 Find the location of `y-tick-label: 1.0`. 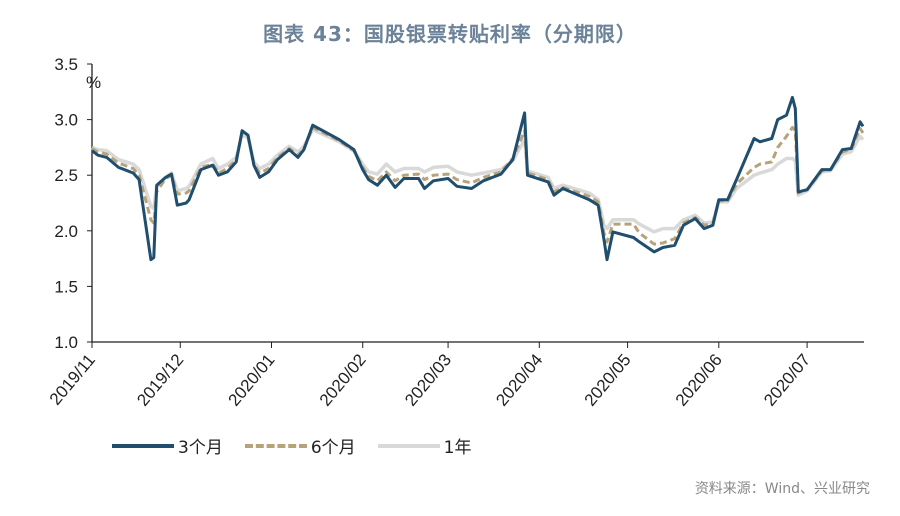

y-tick-label: 1.0 is located at coordinates (66, 342).